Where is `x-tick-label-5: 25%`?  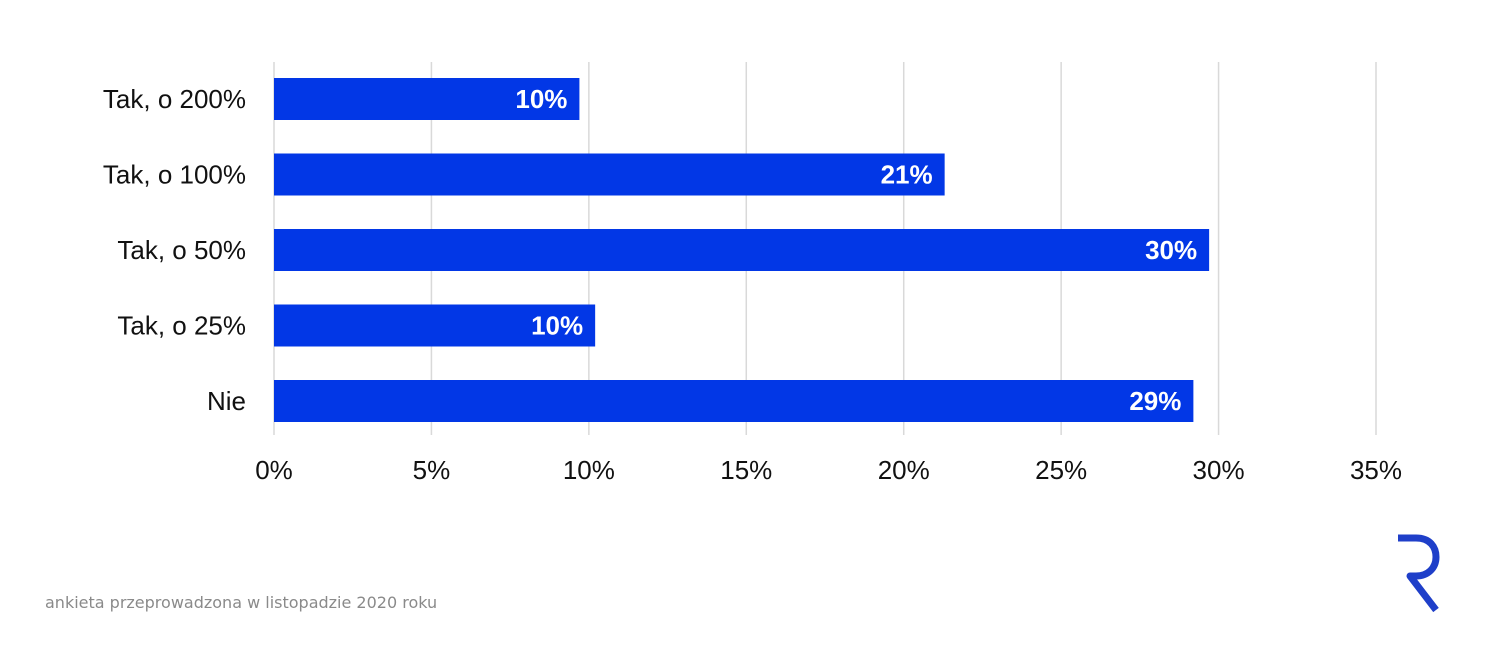
x-tick-label-5: 25% is located at coordinates (1061, 470).